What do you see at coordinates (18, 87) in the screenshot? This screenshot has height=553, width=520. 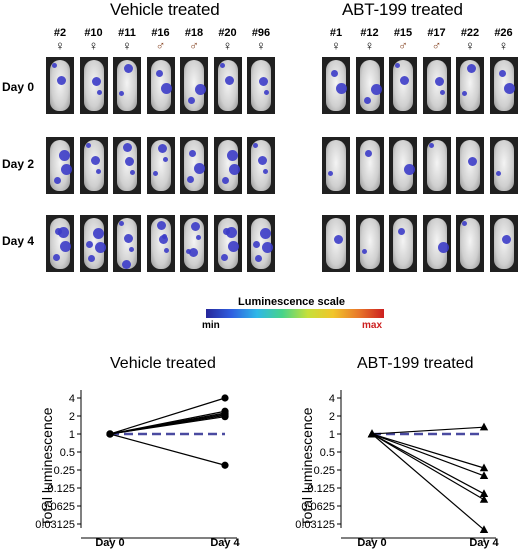 I see `day-label-0: Day 0` at bounding box center [18, 87].